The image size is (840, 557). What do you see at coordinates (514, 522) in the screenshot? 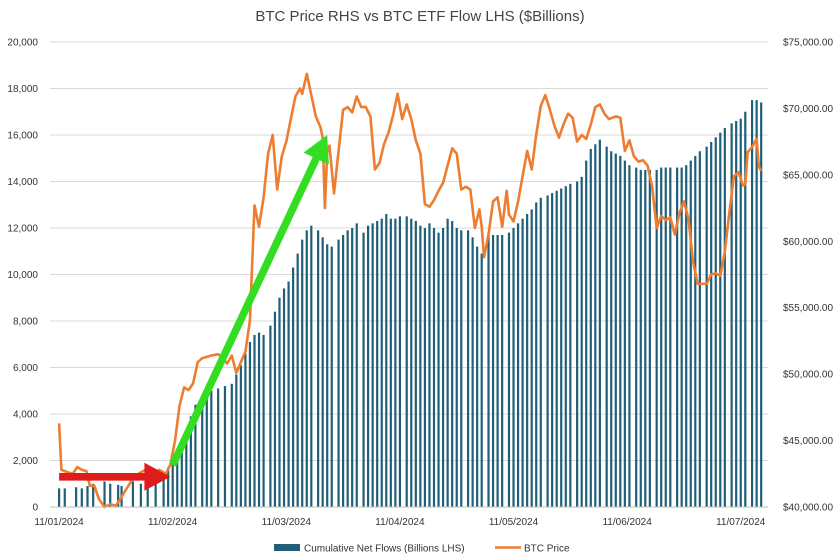
I see `x-tick-label: 11/05/2024` at bounding box center [514, 522].